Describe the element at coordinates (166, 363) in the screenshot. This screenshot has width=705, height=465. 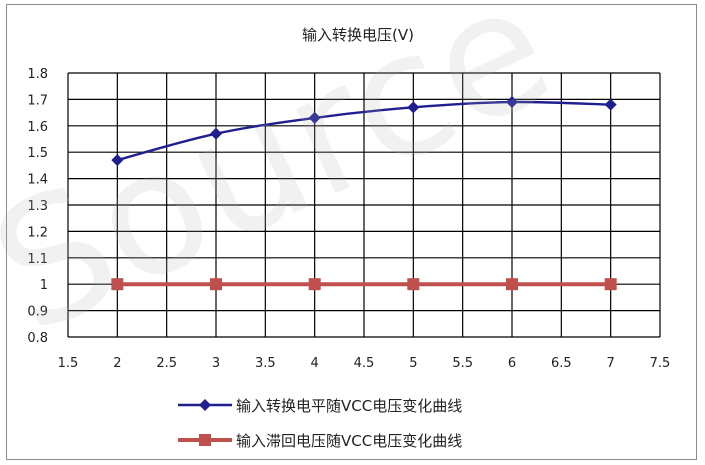
I see `x-tick-label: 2.5` at that location.